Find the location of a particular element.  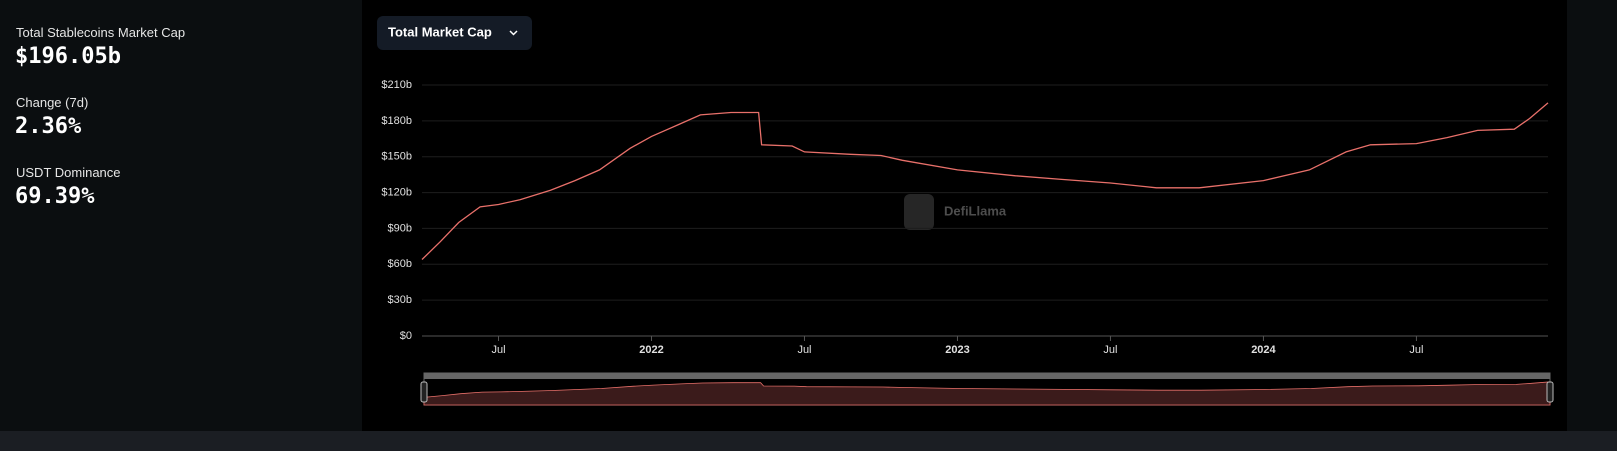

bottom-bar is located at coordinates (808, 441).